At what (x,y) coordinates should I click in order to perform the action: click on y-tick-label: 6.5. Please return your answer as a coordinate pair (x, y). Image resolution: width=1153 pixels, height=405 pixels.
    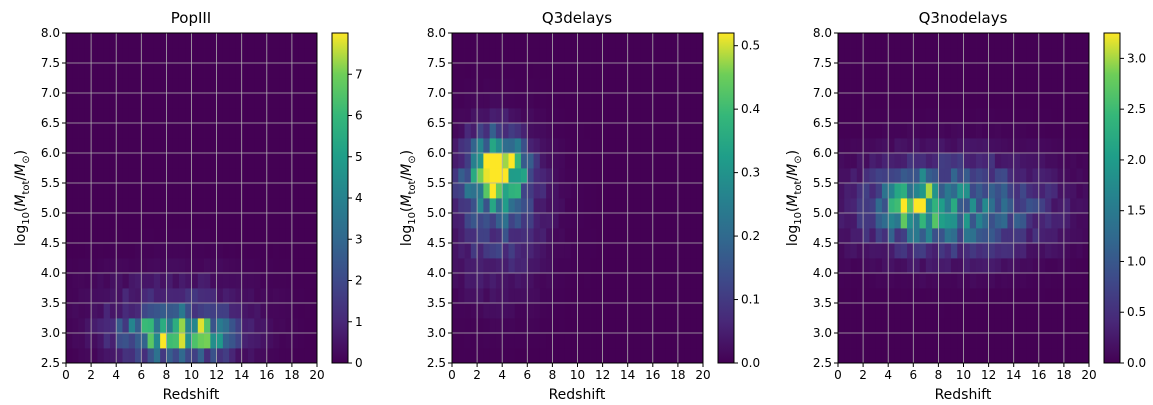
    Looking at the image, I should click on (822, 123).